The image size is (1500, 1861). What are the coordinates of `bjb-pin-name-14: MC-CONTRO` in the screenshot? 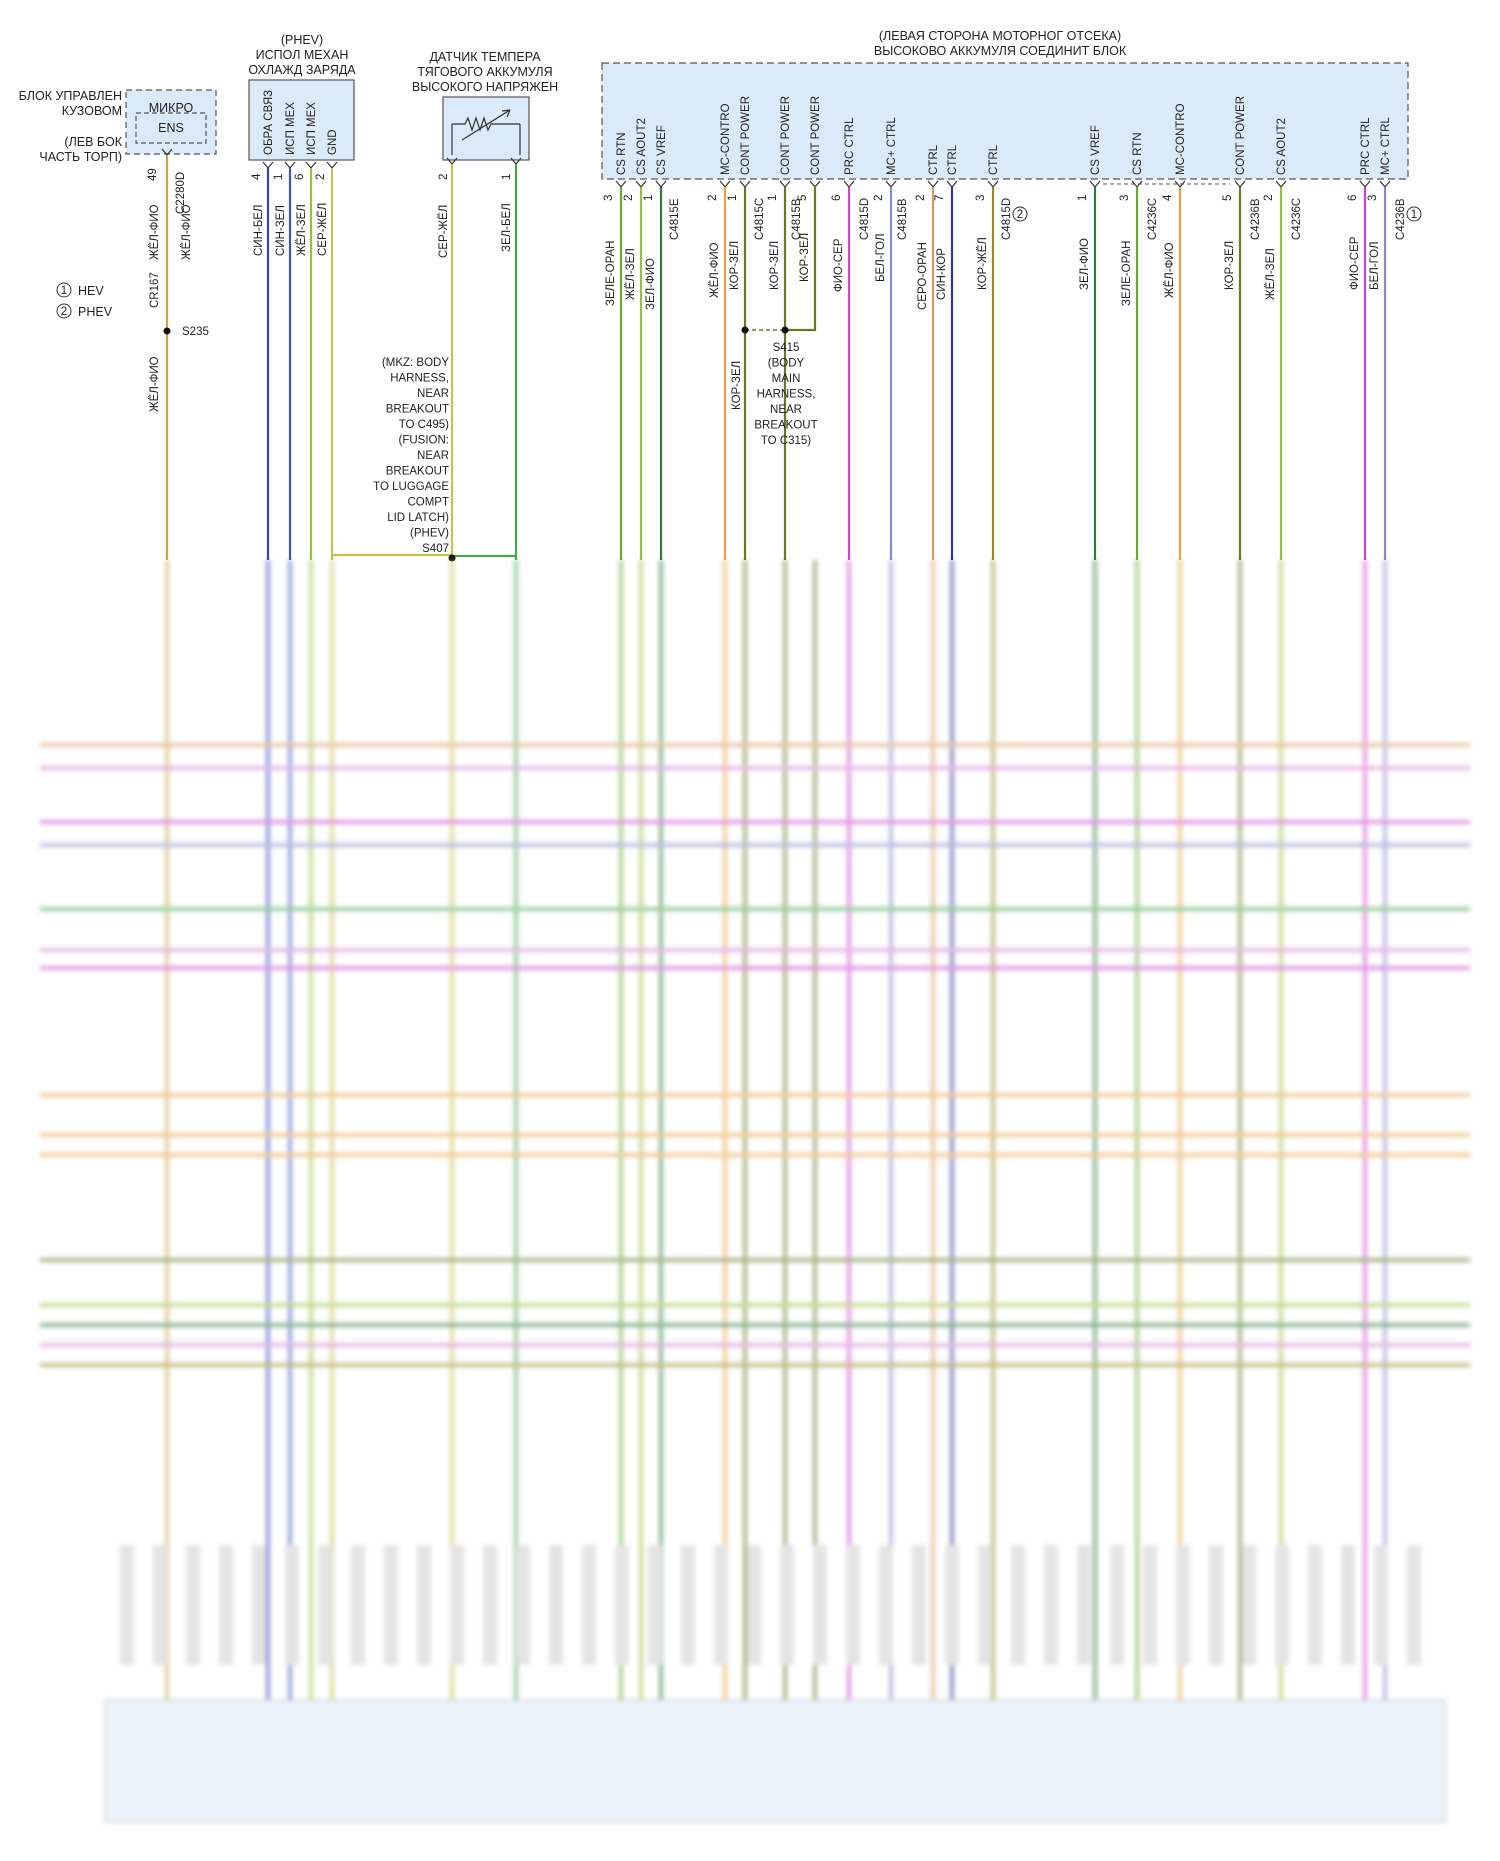 It's located at (1181, 139).